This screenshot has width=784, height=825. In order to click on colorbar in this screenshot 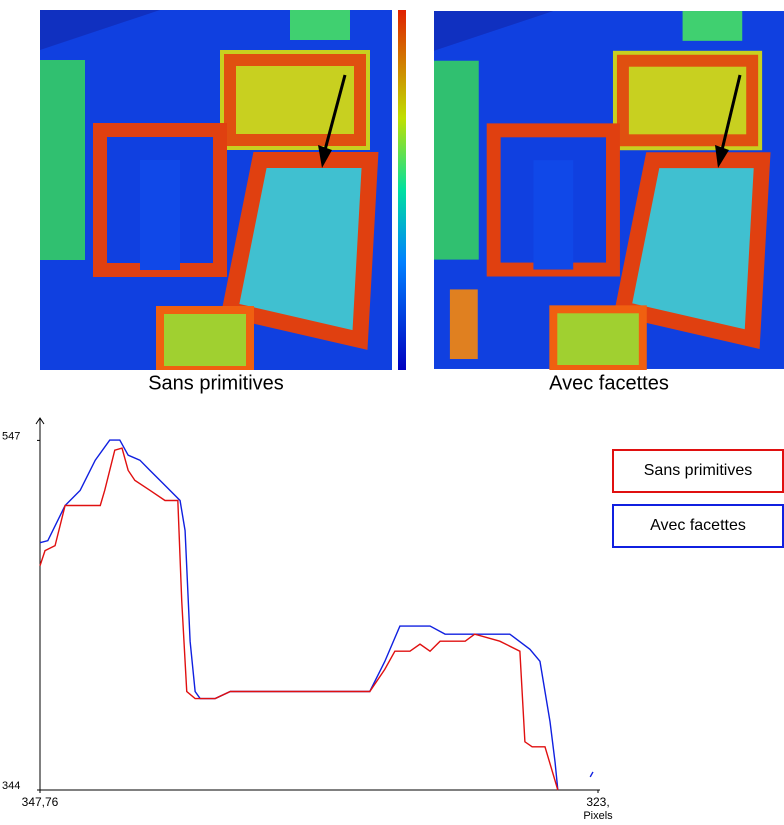, I will do `click(402, 190)`.